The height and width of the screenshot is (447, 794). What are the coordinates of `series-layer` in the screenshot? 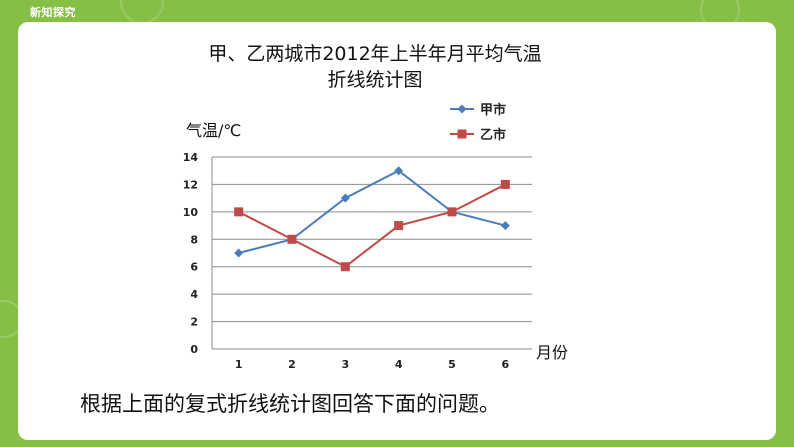 It's located at (372, 219).